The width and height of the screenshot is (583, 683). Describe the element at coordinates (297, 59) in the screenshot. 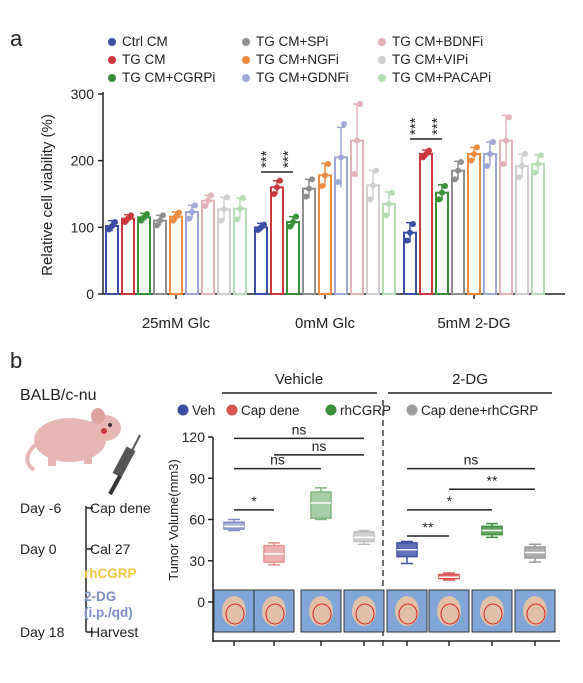

I see `legend-label: TG CM+NGFi` at that location.